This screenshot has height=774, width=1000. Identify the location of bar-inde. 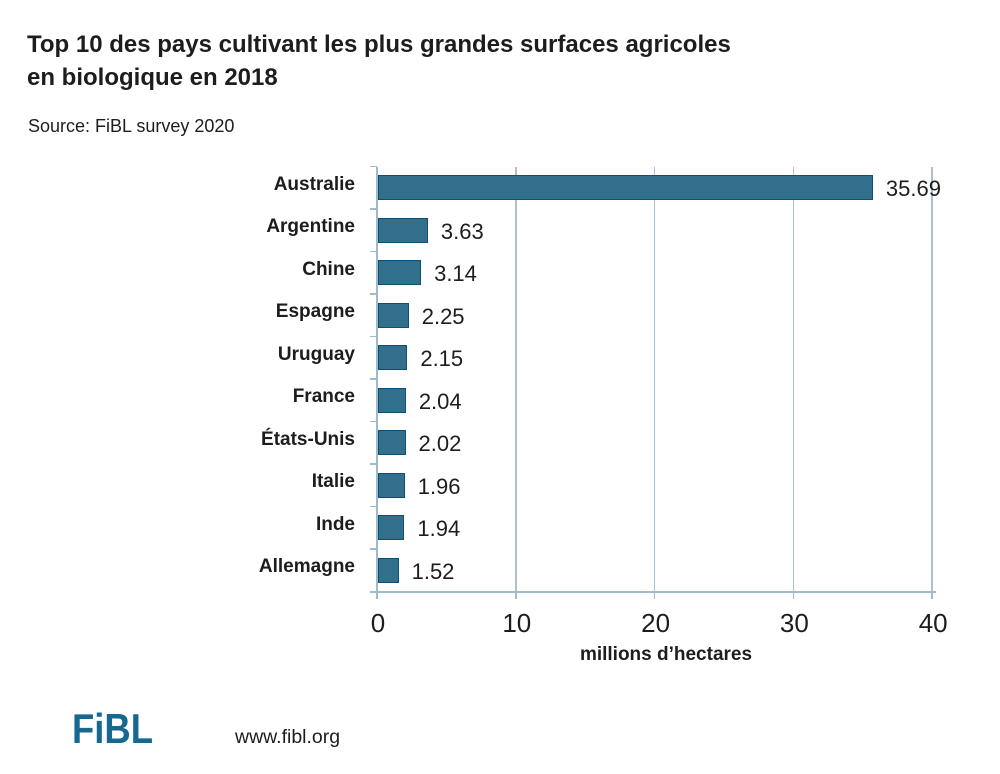
(391, 528).